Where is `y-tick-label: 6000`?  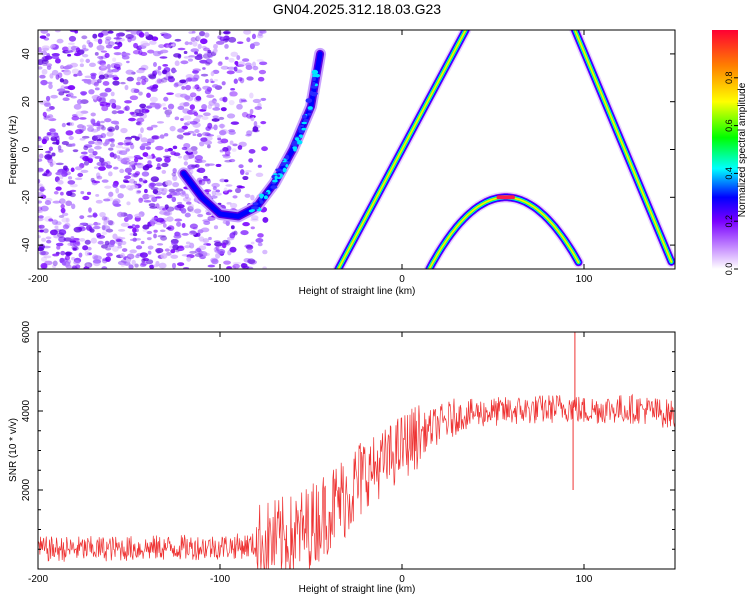
y-tick-label: 6000 is located at coordinates (26, 331).